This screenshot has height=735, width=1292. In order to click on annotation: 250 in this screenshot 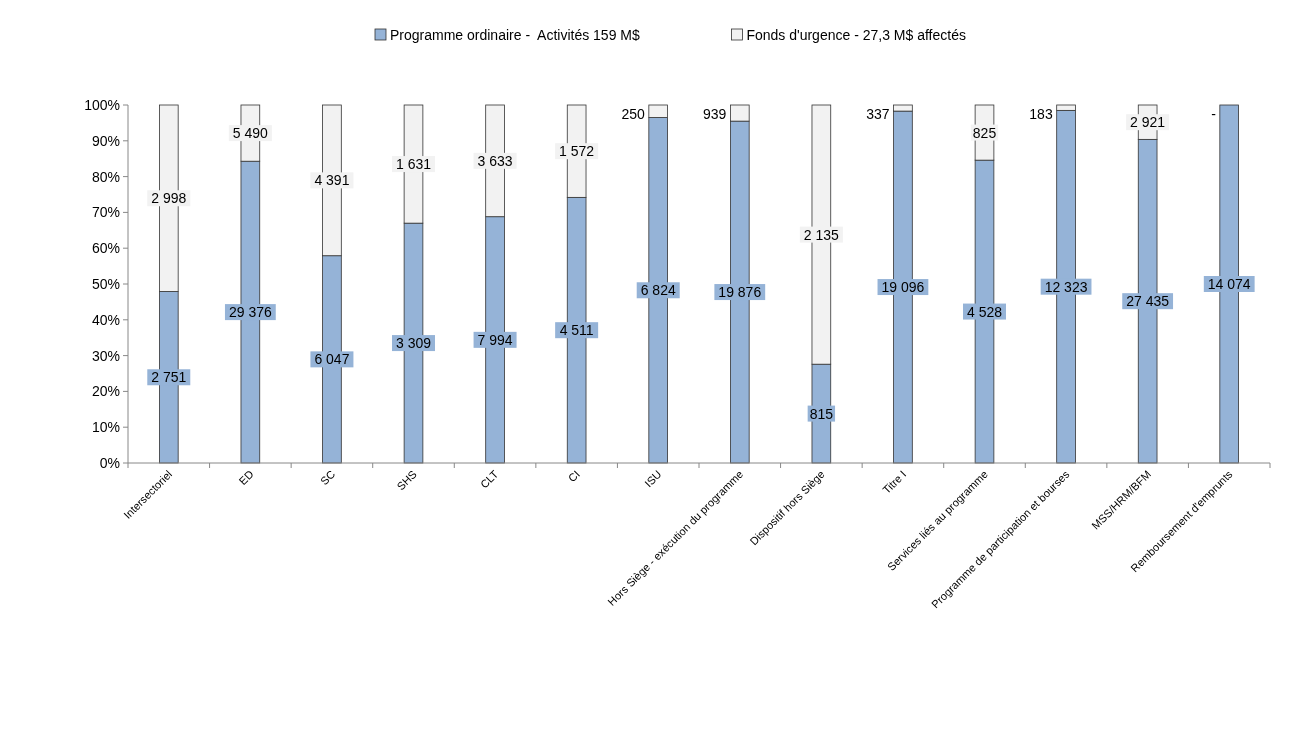, I will do `click(633, 114)`.